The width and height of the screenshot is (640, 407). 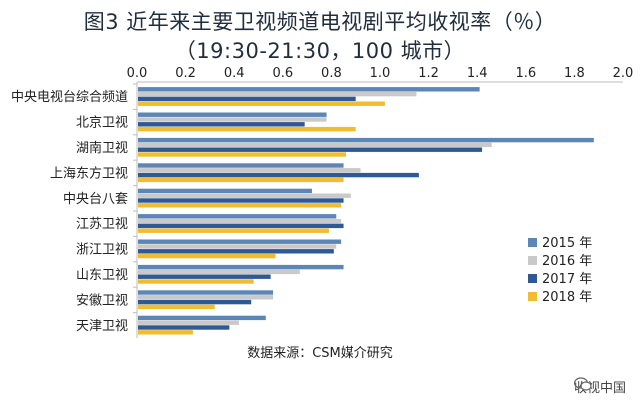 What do you see at coordinates (477, 73) in the screenshot?
I see `x-tick-label: 1.4` at bounding box center [477, 73].